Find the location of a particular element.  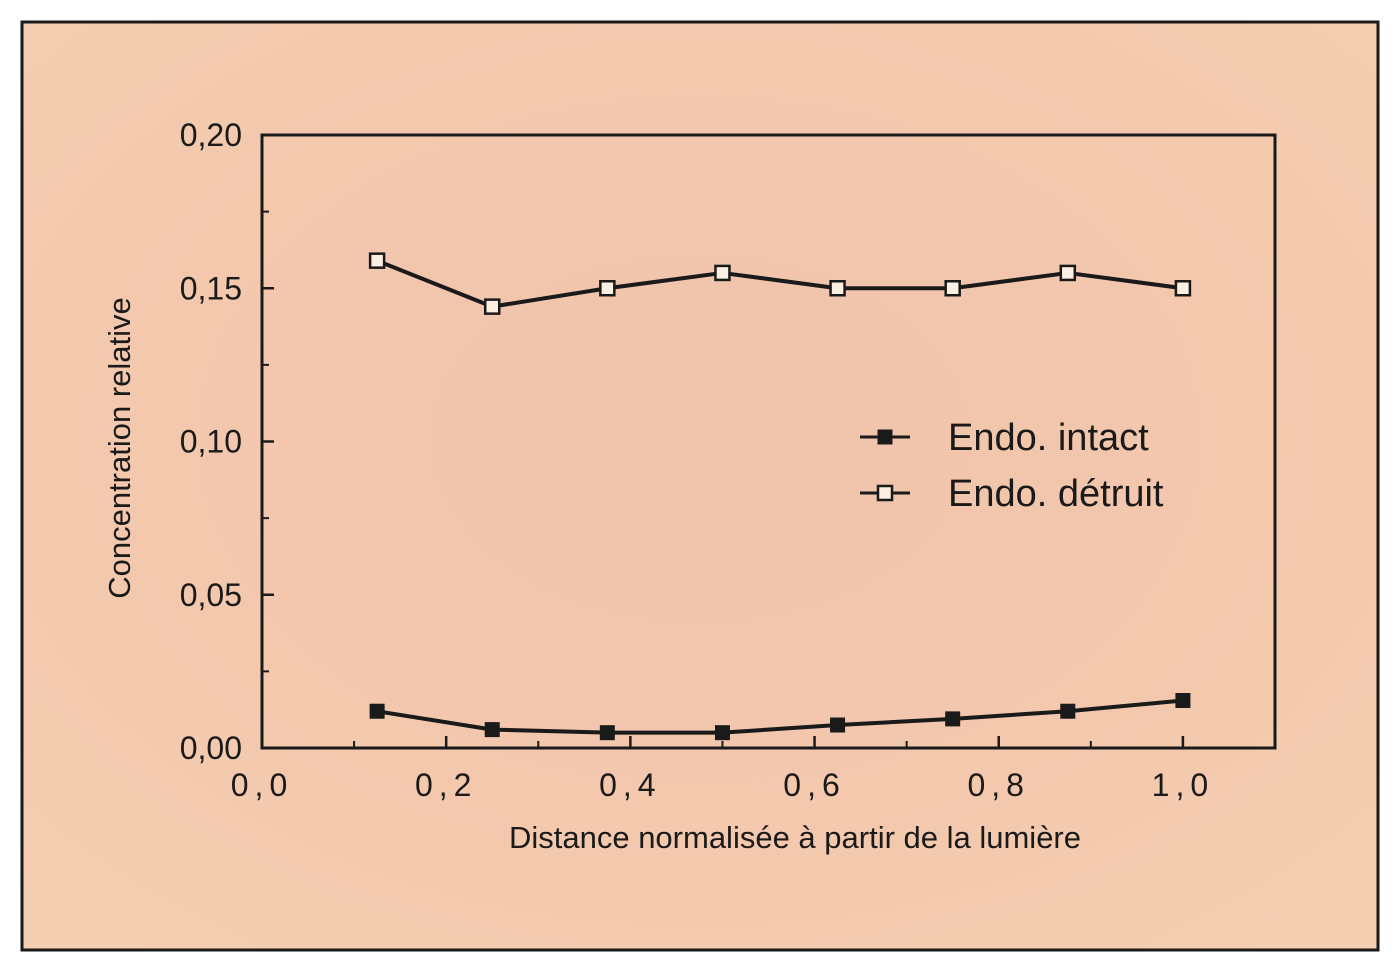

legend-label: Endo. intact is located at coordinates (1048, 438).